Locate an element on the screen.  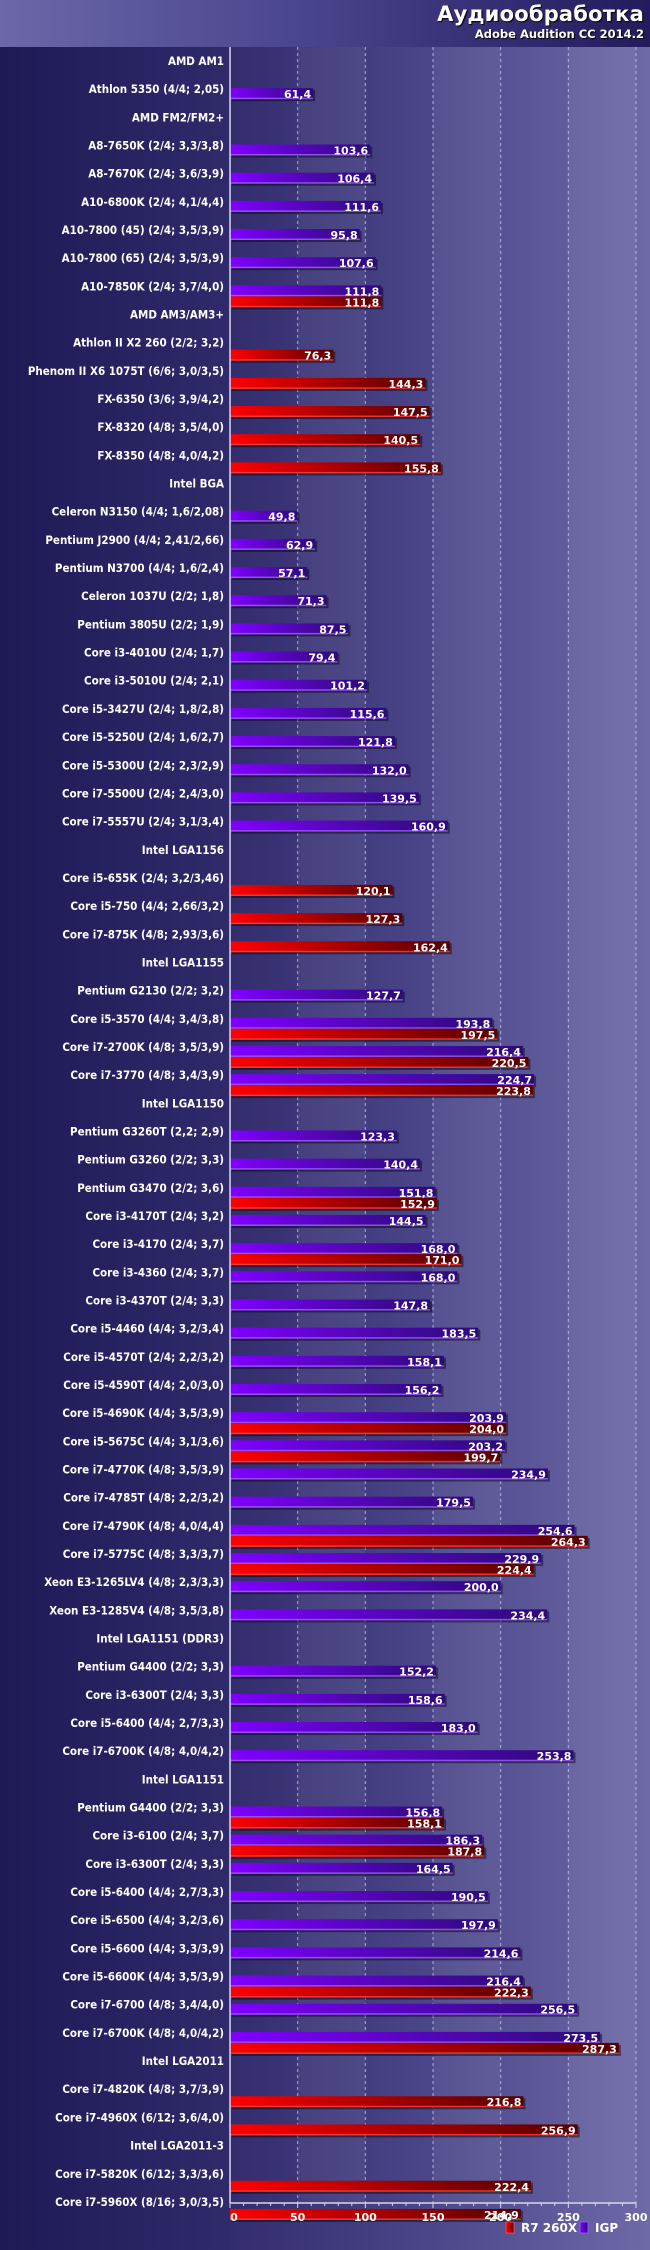
category-label: Athlon 5350 (4/4; 2,05) is located at coordinates (156, 89).